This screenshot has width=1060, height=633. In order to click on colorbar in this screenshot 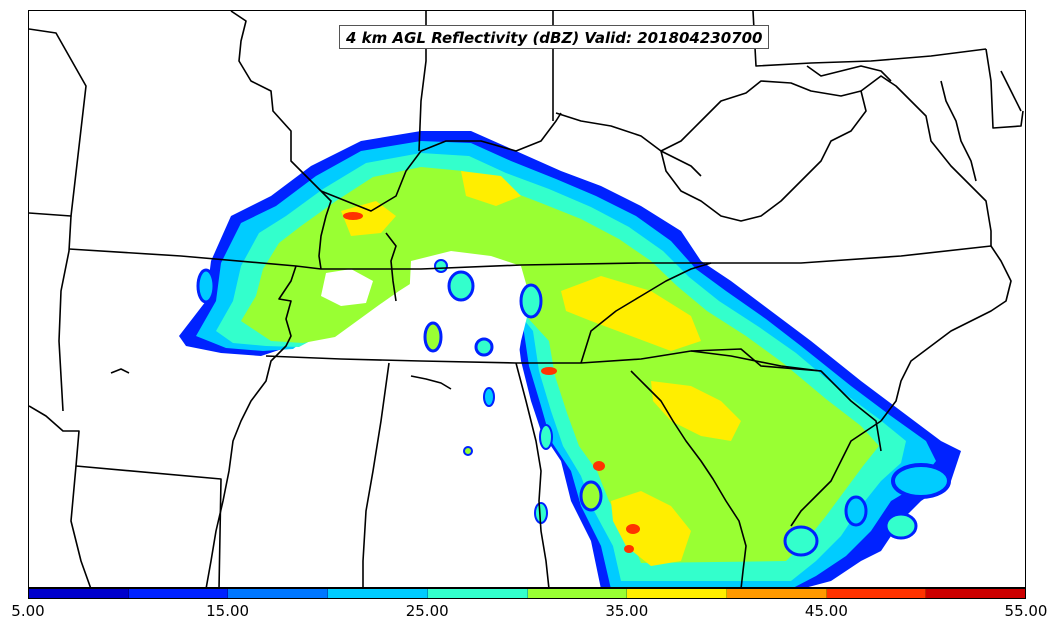, I will do `click(527, 593)`.